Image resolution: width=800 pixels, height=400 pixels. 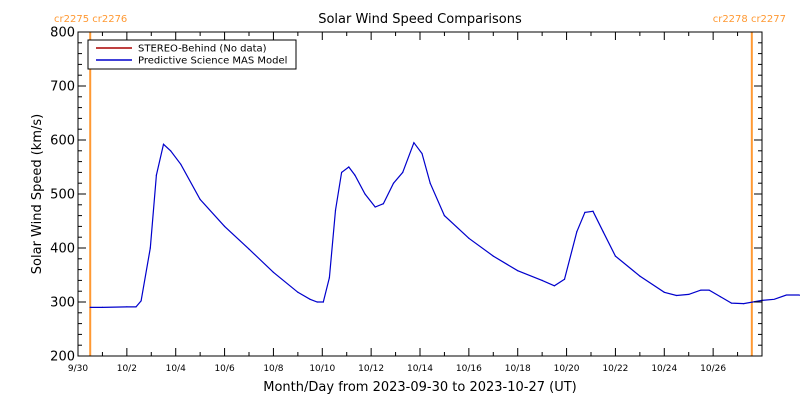 I want to click on x-tick-label: 10/6, so click(x=224, y=369).